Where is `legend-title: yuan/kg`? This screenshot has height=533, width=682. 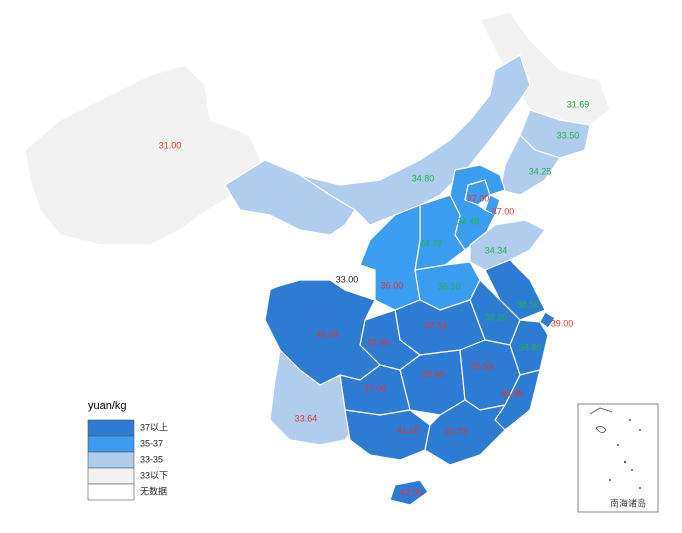 legend-title: yuan/kg is located at coordinates (107, 406).